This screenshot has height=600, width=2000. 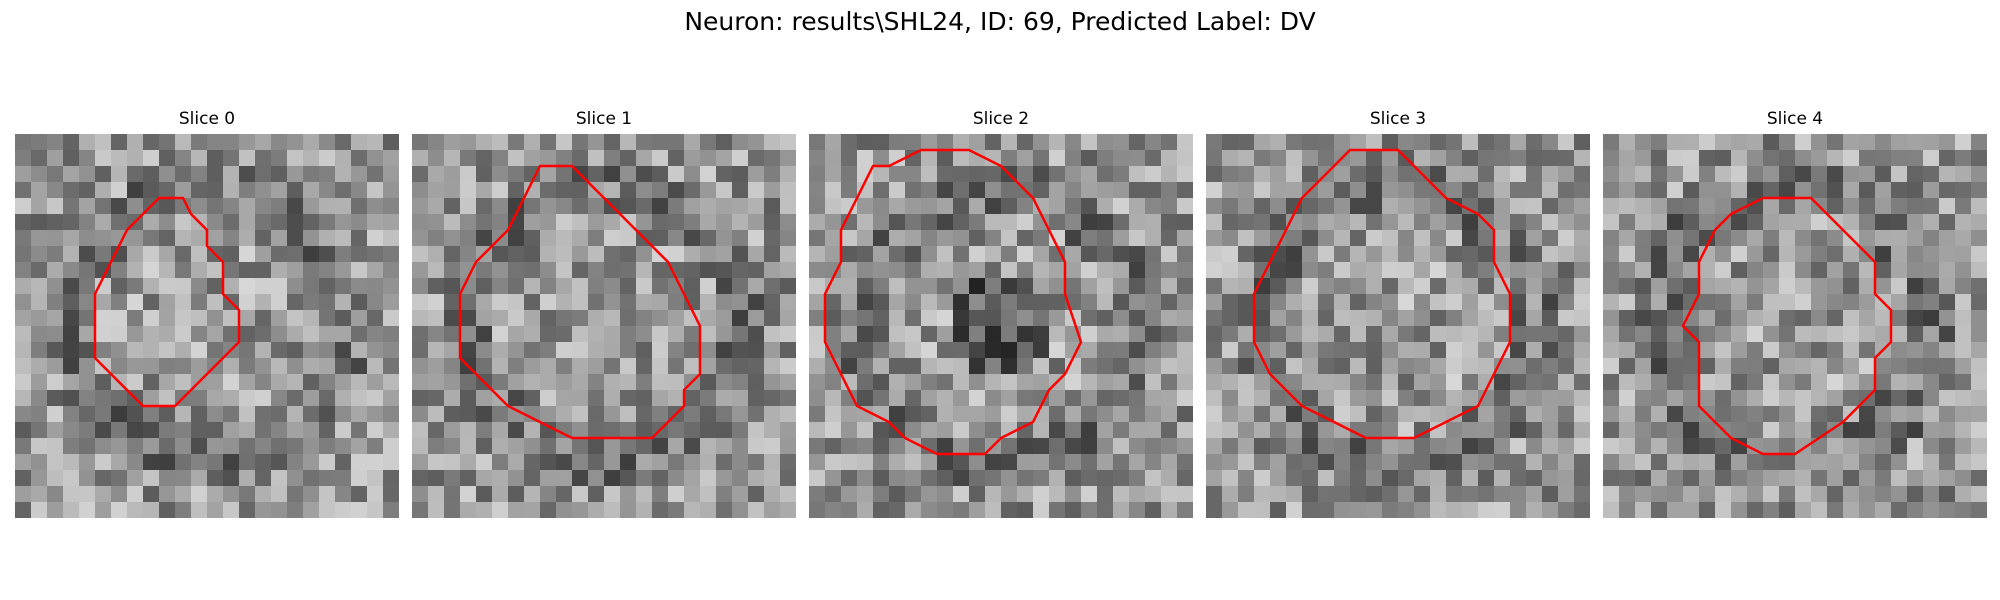 What do you see at coordinates (1795, 313) in the screenshot?
I see `slice-panel-4: Slice 4` at bounding box center [1795, 313].